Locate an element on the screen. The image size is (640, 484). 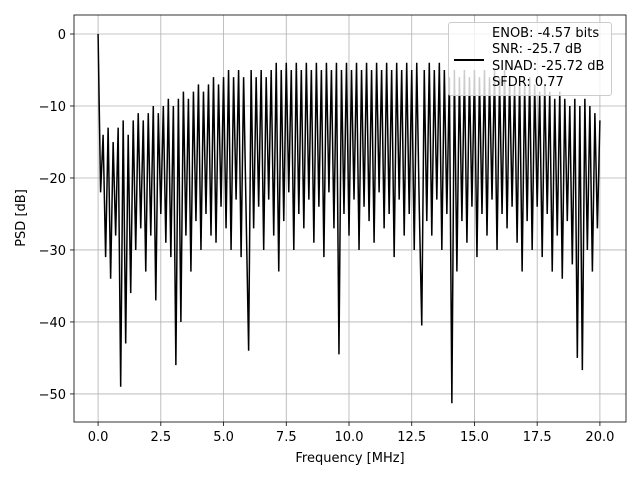
x-tick-label: 10.0 is located at coordinates (349, 437).